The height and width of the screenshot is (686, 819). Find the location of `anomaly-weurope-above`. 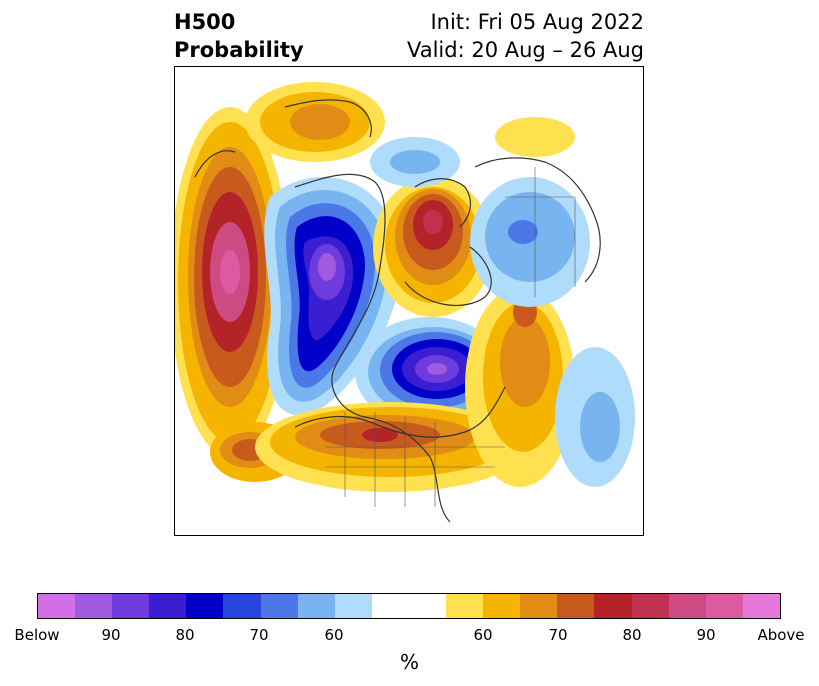

anomaly-weurope-above is located at coordinates (315, 122).